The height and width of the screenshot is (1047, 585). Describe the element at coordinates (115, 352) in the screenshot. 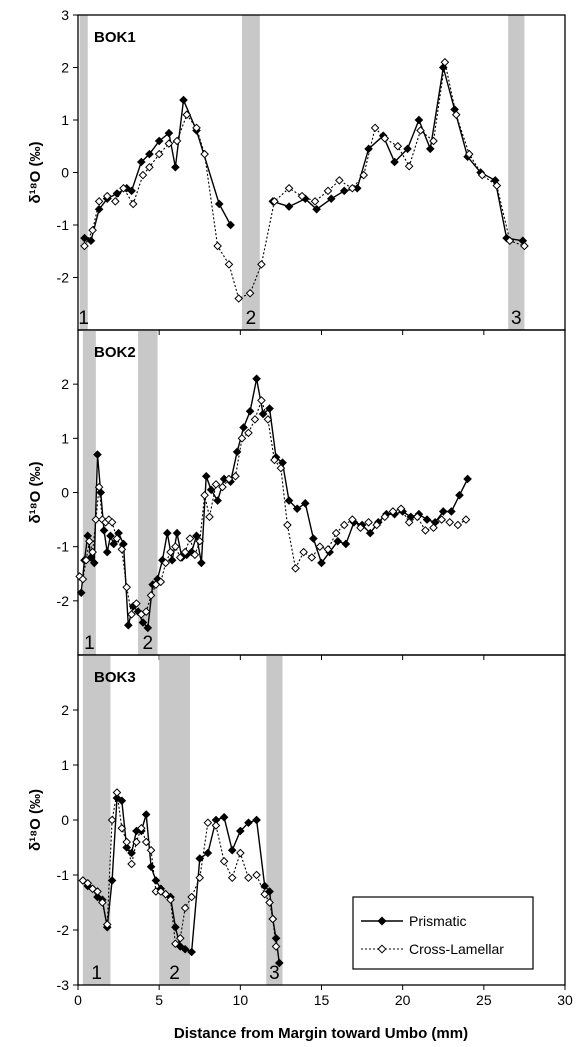

I see `panel-title: BOK2` at that location.